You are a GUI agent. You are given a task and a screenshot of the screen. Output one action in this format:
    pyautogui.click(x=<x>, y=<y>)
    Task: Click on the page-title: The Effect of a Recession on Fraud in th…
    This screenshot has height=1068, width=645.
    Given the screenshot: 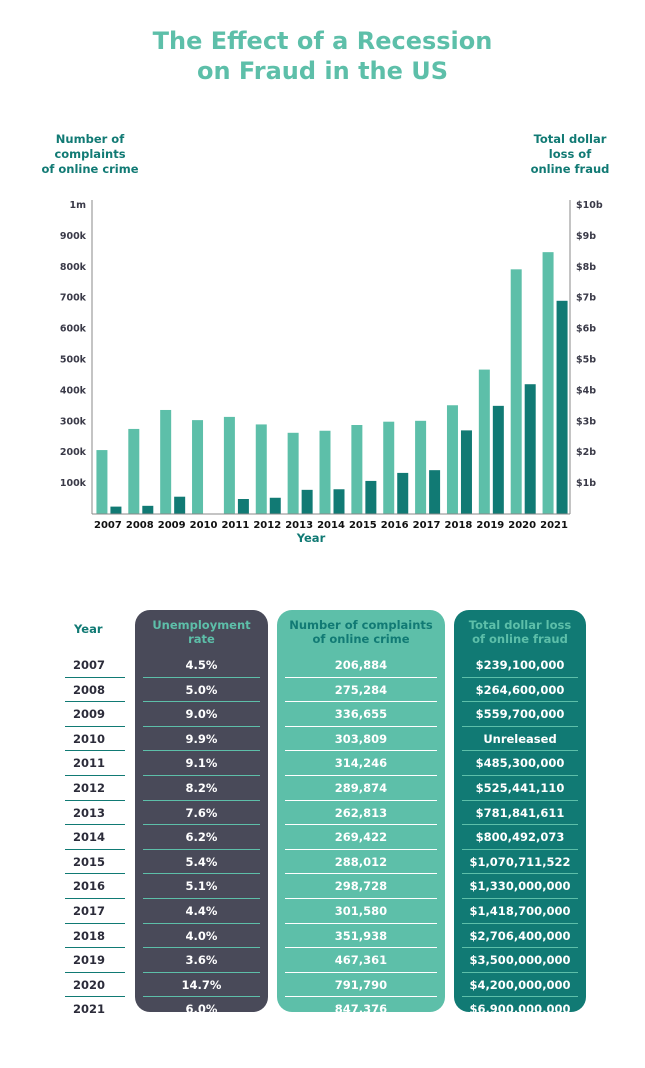 What is the action you would take?
    pyautogui.click(x=322, y=56)
    